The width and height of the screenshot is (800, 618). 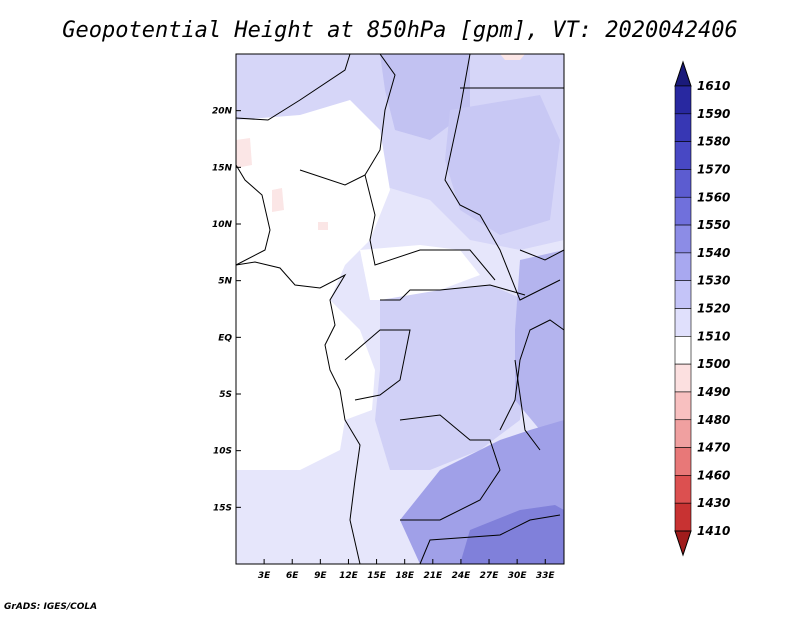 I want to click on colorbar-level-label: 1490, so click(x=713, y=392).